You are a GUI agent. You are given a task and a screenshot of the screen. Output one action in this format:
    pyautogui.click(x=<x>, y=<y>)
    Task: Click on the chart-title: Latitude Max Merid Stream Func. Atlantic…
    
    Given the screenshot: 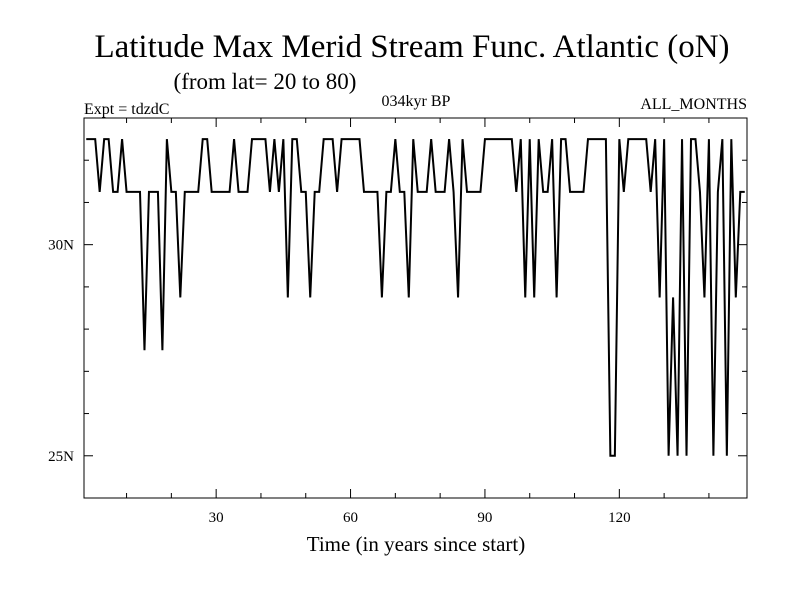 What is the action you would take?
    pyautogui.click(x=411, y=47)
    